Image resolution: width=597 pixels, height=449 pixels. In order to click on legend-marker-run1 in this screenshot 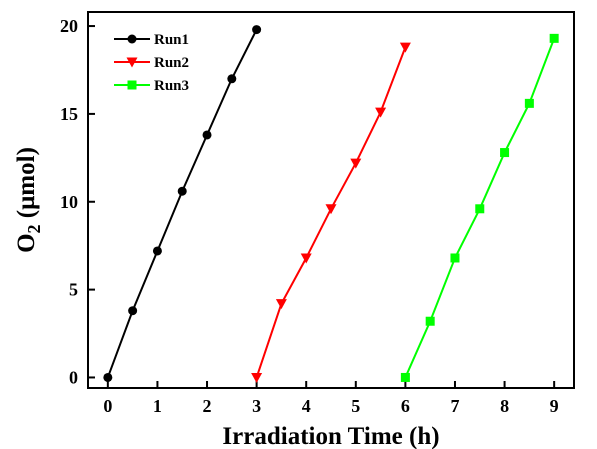, I will do `click(132, 39)`.